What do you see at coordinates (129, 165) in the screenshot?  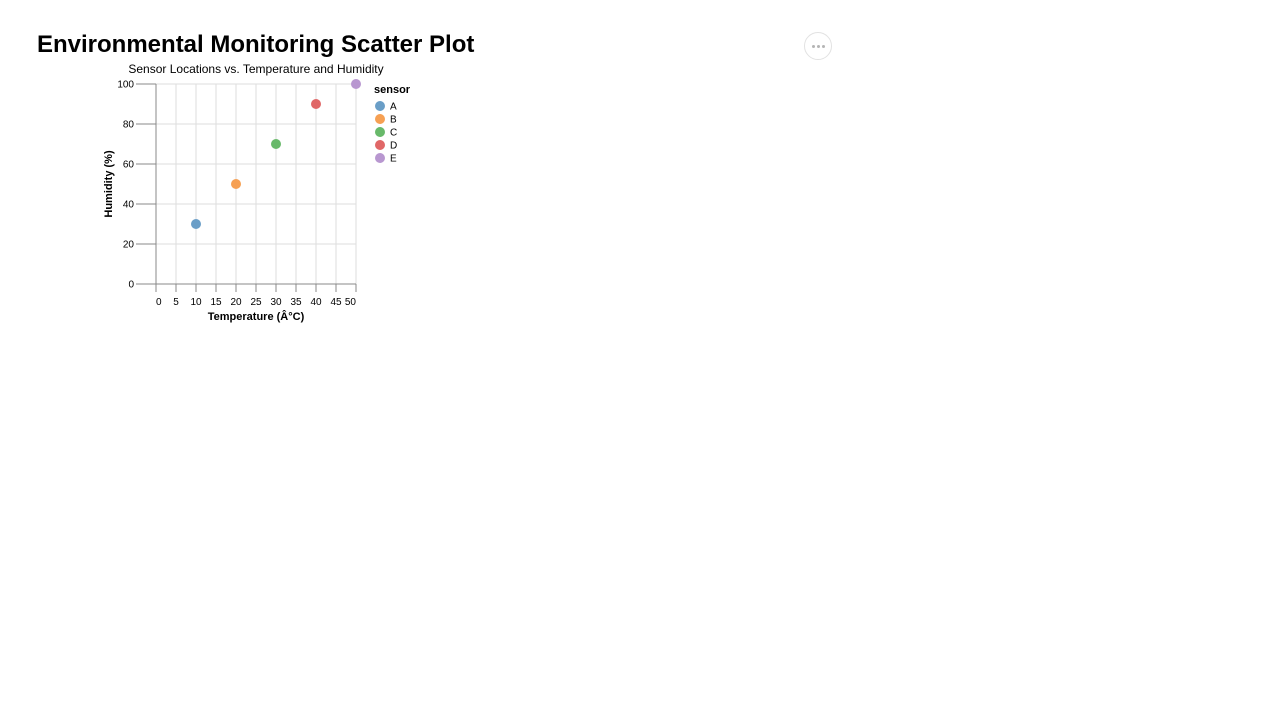 I see `y-tick-label: 60` at bounding box center [129, 165].